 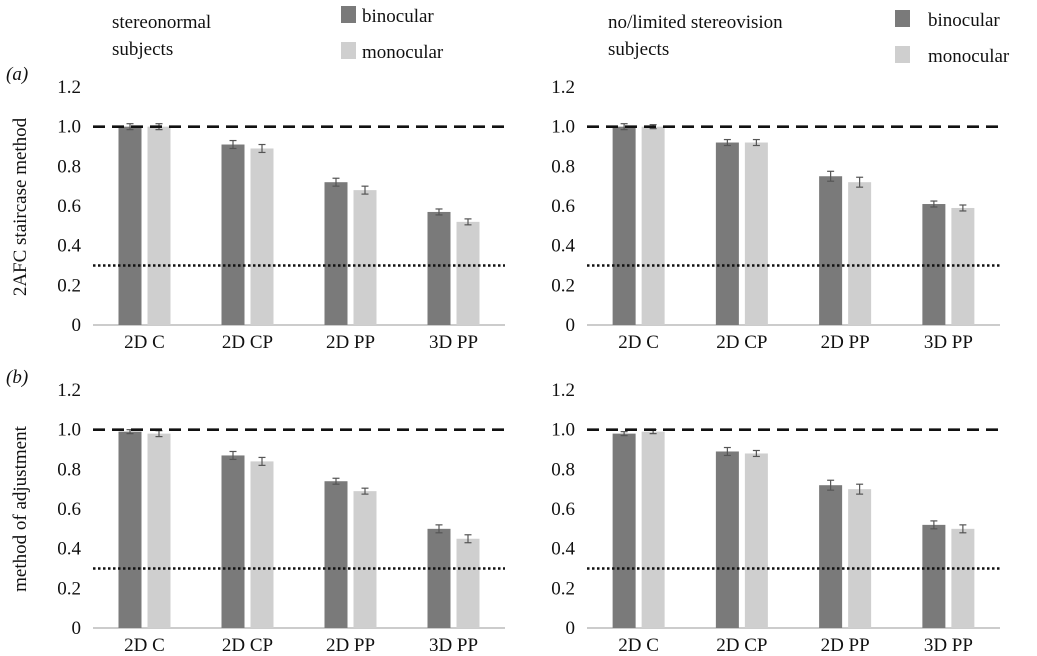 What do you see at coordinates (17, 377) in the screenshot?
I see `panel-label-b: (b)` at bounding box center [17, 377].